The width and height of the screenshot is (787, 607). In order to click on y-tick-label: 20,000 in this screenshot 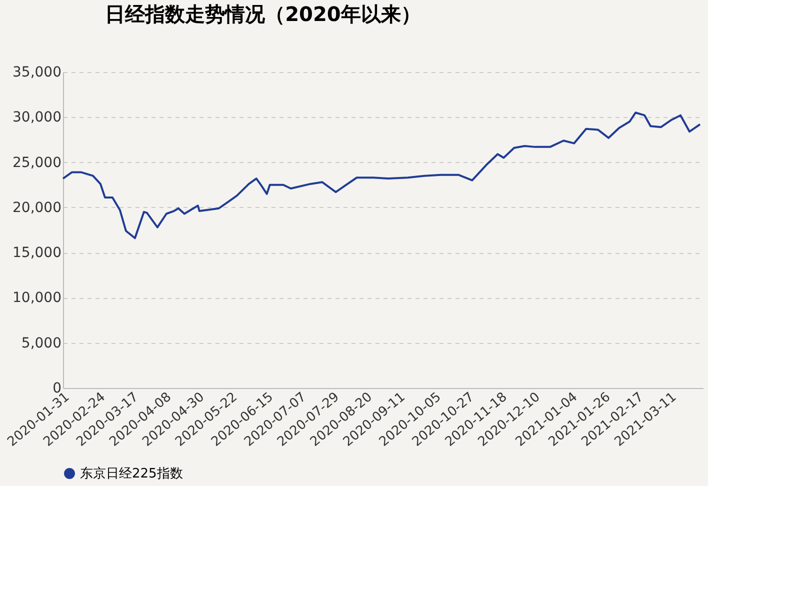, I will do `click(37, 208)`.